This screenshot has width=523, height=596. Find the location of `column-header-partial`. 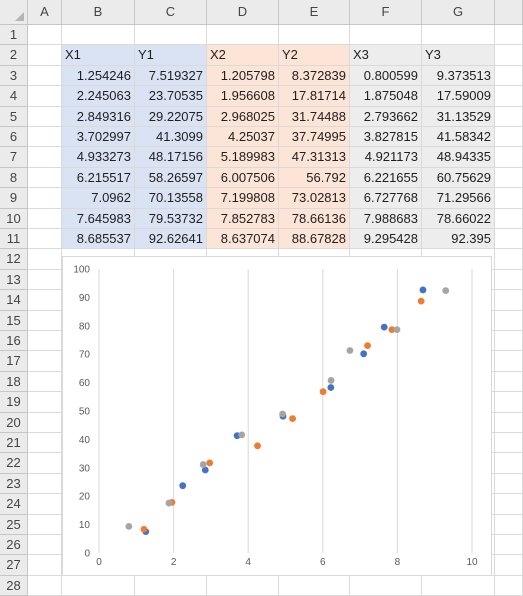

column-header-partial is located at coordinates (509, 12).